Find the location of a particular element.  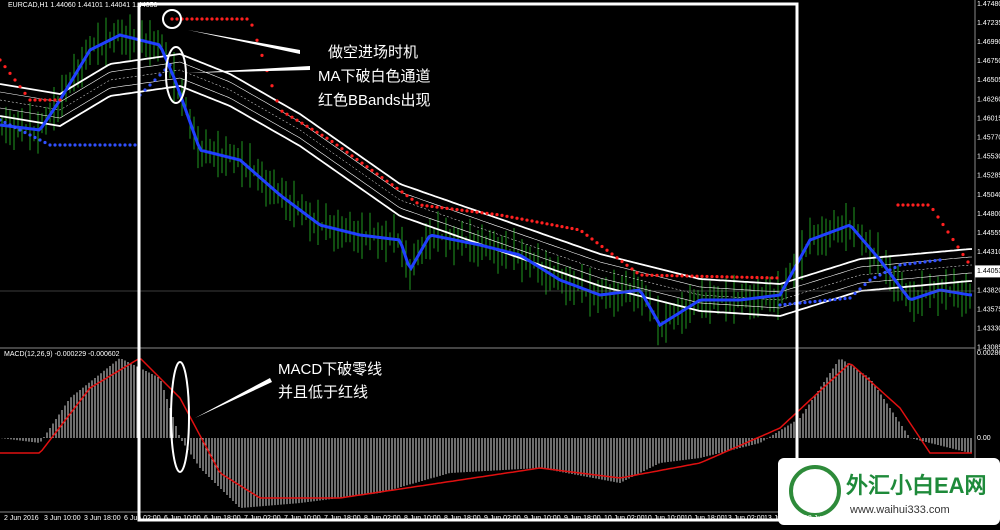

time-label: 7 Jun 18:00 is located at coordinates (342, 518).